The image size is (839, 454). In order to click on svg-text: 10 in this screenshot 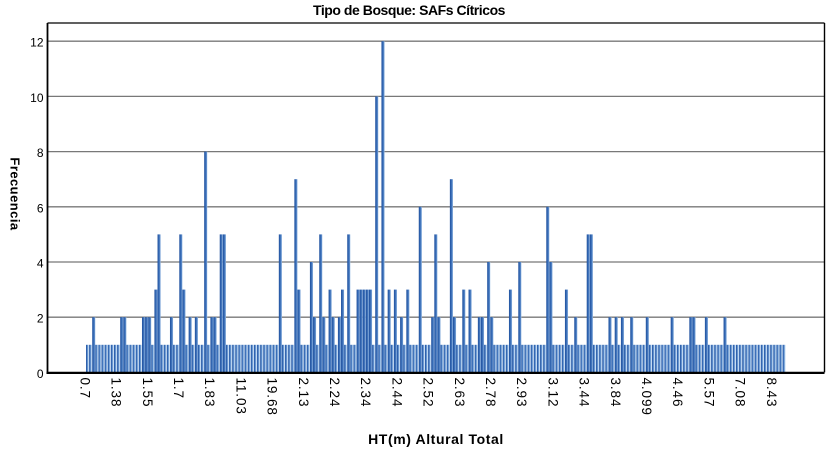, I will do `click(37, 98)`.